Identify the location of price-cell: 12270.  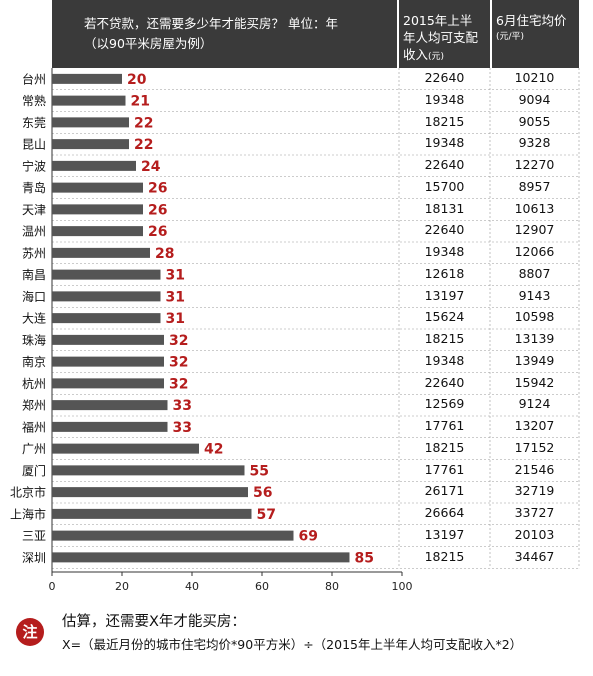
(534, 164).